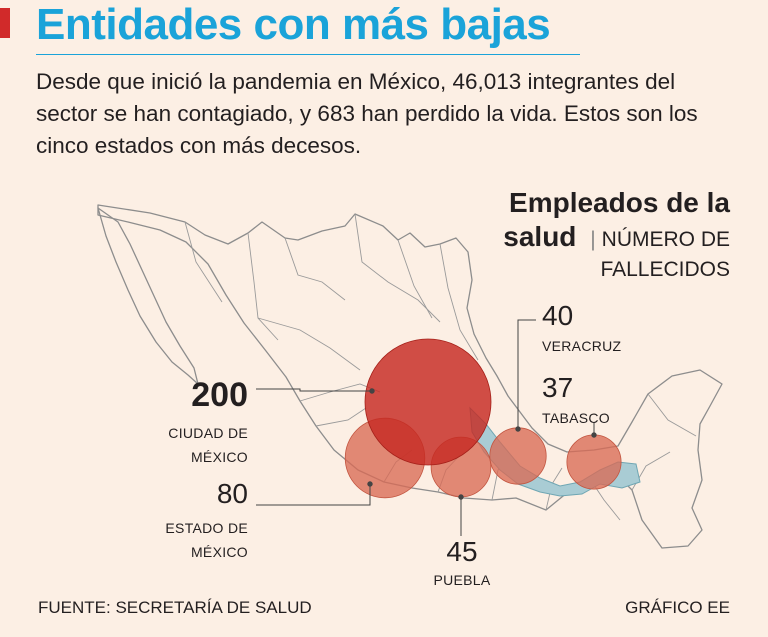  What do you see at coordinates (462, 551) in the screenshot?
I see `value-puebla: 45` at bounding box center [462, 551].